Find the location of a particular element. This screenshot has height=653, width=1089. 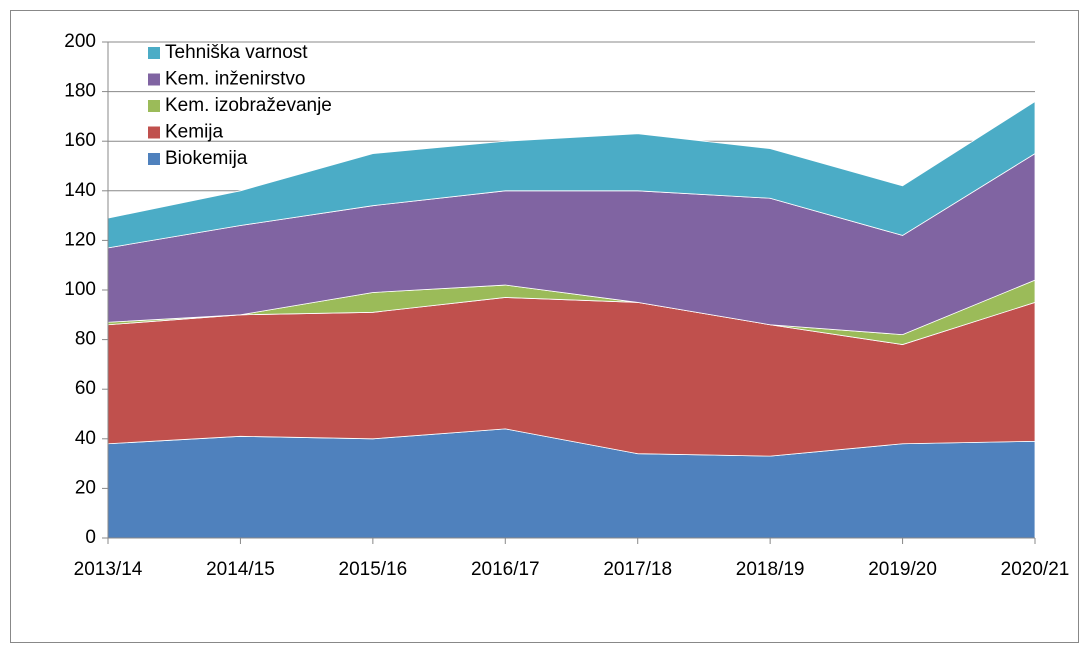

x-tick-label: 2016/17 is located at coordinates (505, 569).